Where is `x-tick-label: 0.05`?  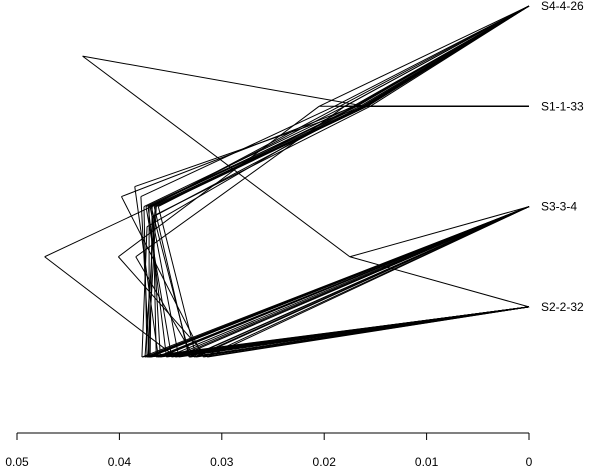
x-tick-label: 0.05 is located at coordinates (17, 462).